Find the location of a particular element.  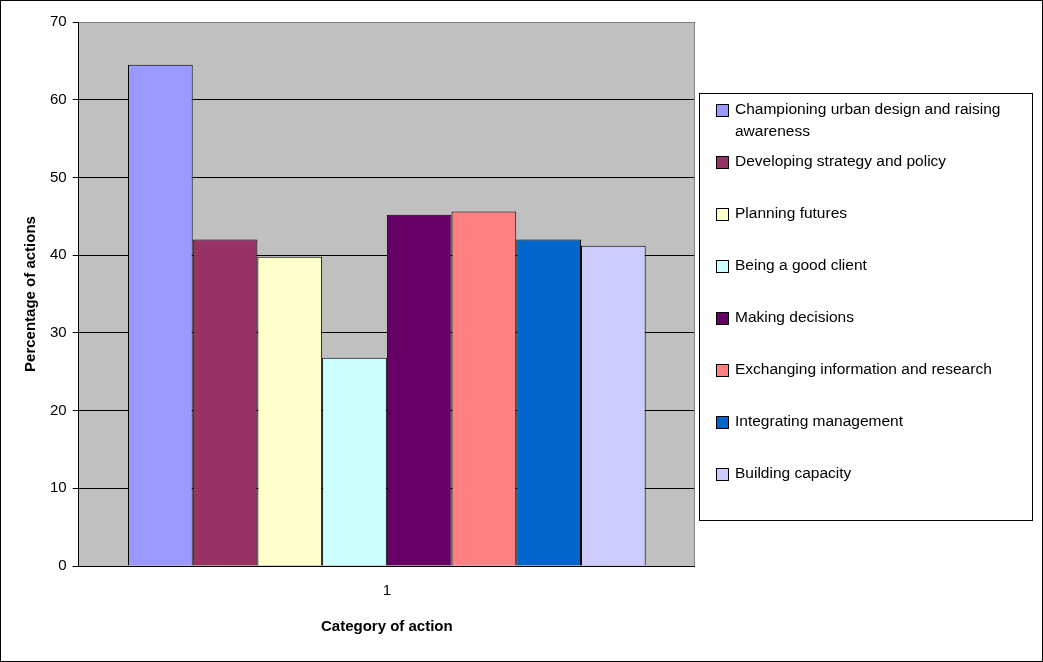

y-tick-label: 20 is located at coordinates (58, 409).